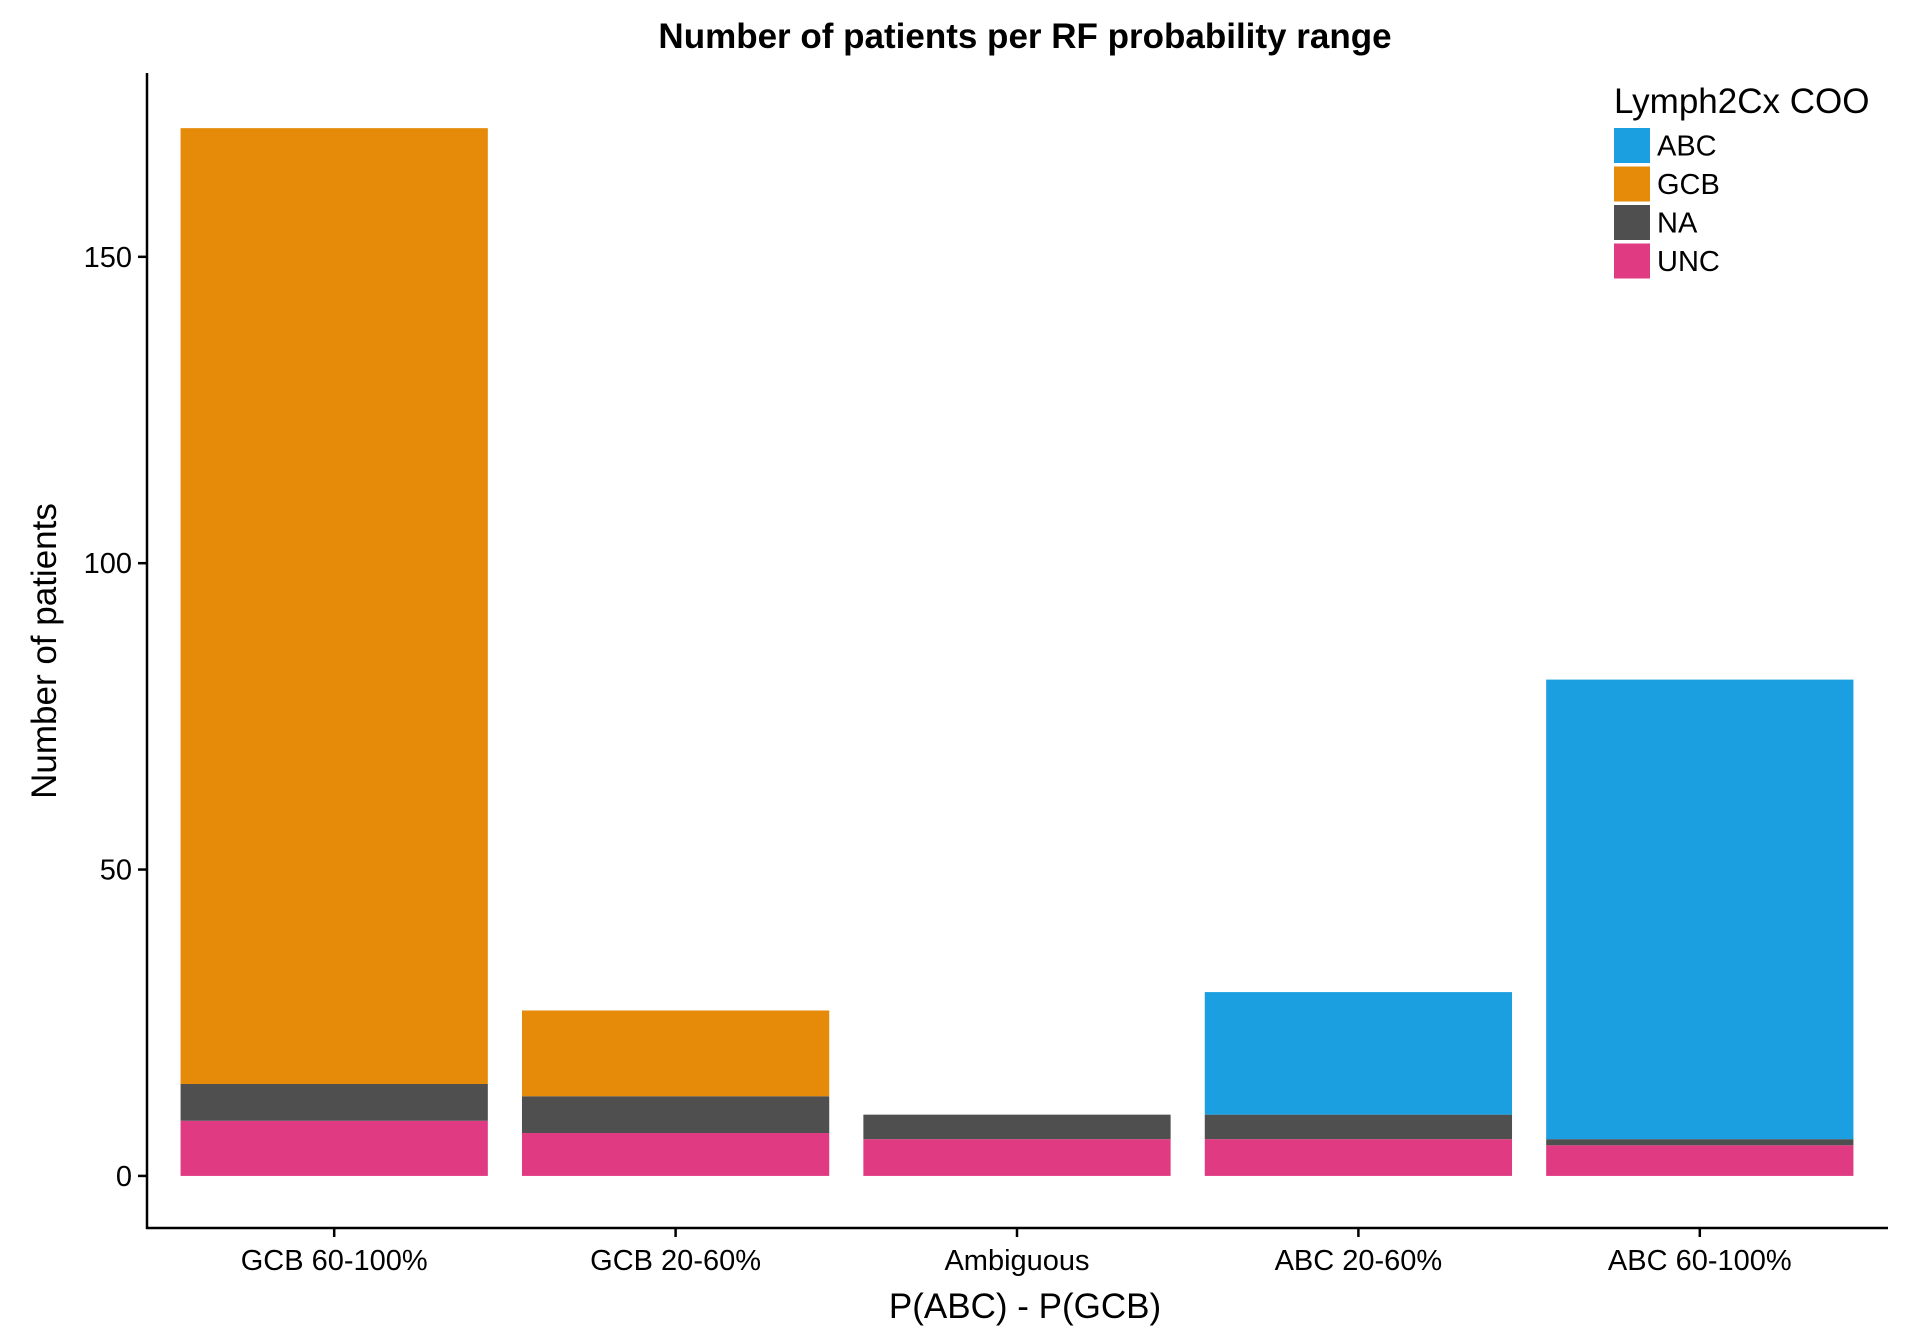 The height and width of the screenshot is (1344, 1920). I want to click on legend: Lymph2Cx COO ABC GCB NA UNC, so click(1741, 180).